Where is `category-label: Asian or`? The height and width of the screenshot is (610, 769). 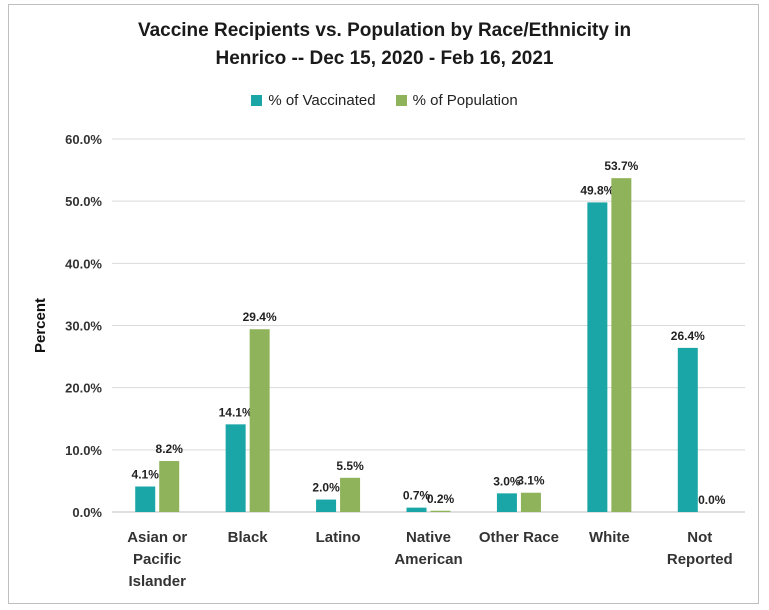
category-label: Asian or is located at coordinates (157, 537).